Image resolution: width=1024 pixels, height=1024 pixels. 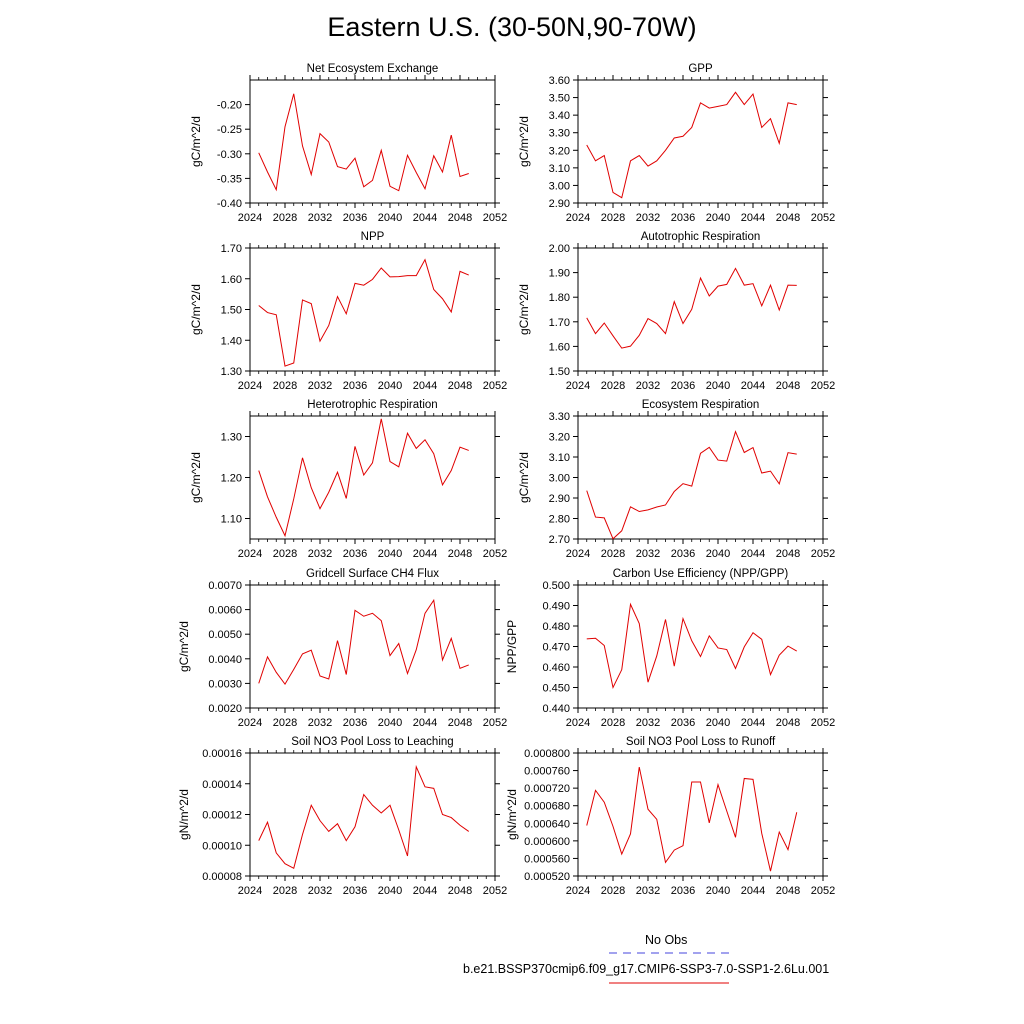 What do you see at coordinates (547, 824) in the screenshot?
I see `y-tick-label: 0.000640` at bounding box center [547, 824].